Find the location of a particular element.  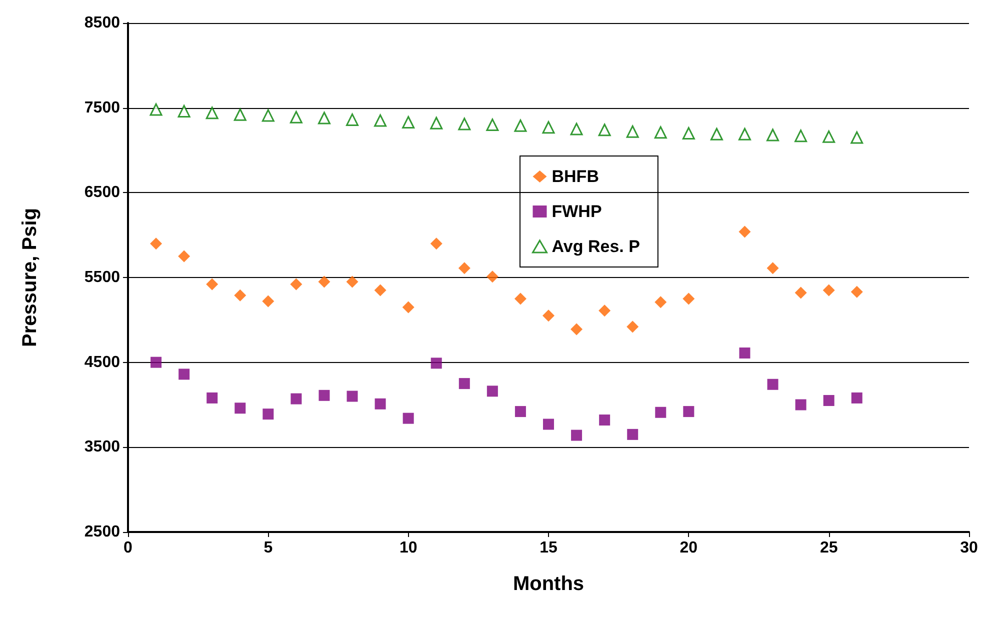

legend-label: Avg Res. P is located at coordinates (596, 246).